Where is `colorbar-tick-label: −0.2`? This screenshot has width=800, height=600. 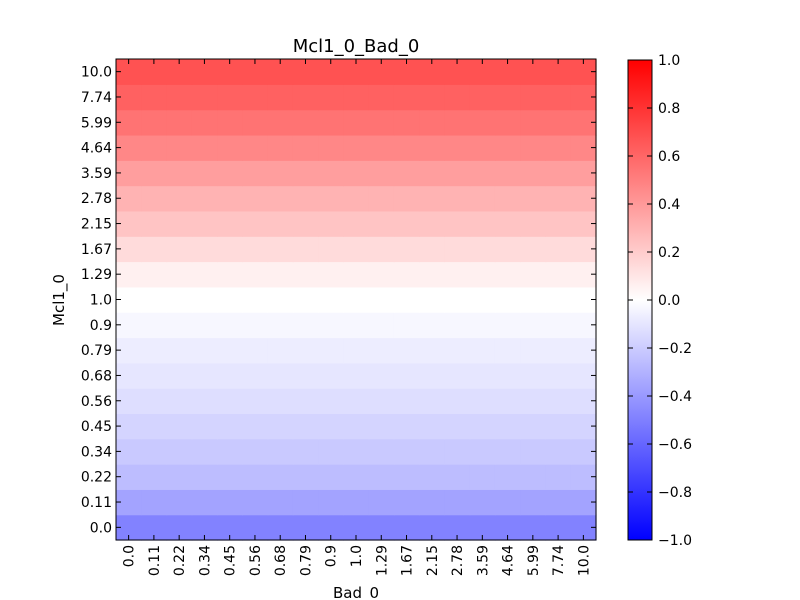 colorbar-tick-label: −0.2 is located at coordinates (675, 349).